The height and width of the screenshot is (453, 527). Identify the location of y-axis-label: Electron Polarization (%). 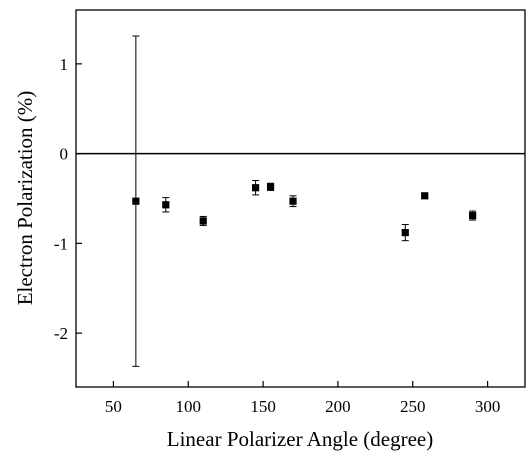
(25, 198).